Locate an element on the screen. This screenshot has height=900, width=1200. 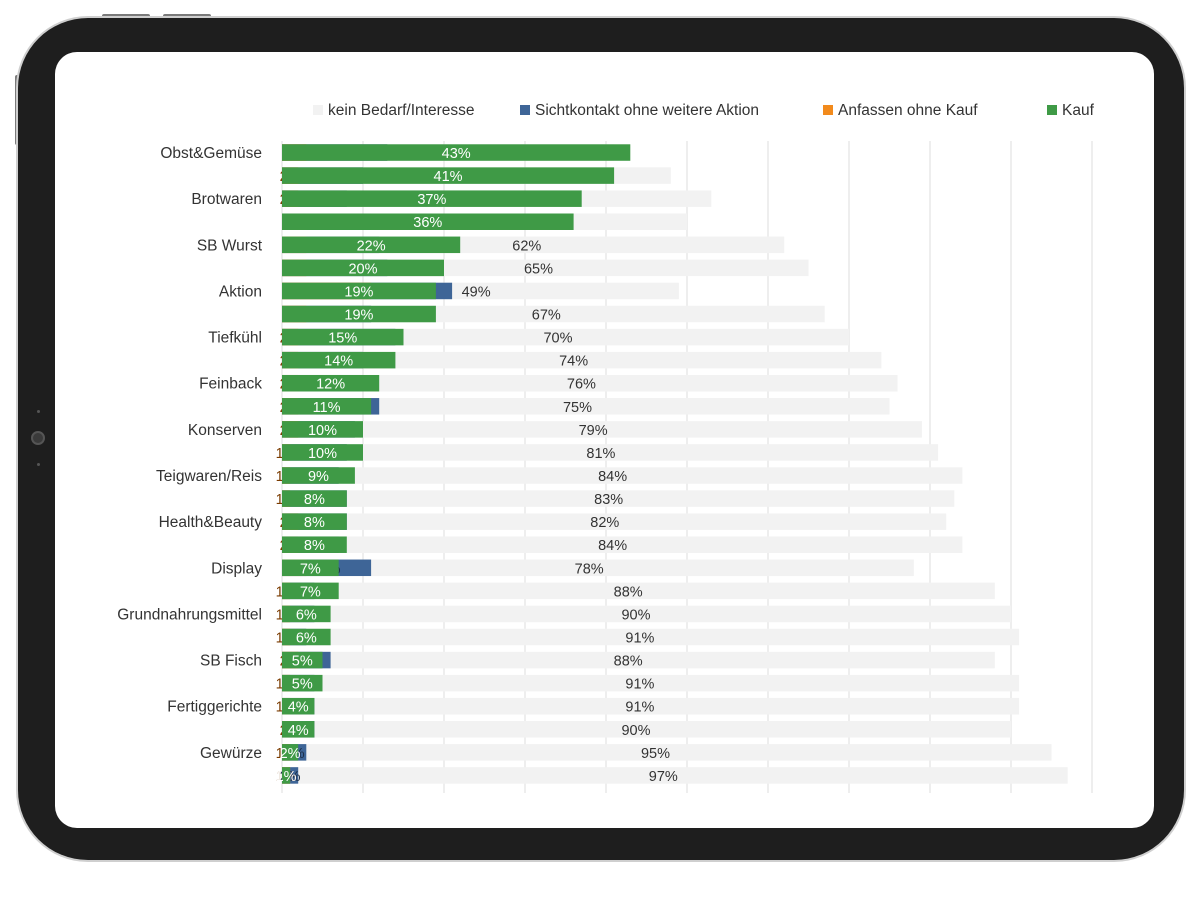
legend-label: Kauf is located at coordinates (1078, 110).